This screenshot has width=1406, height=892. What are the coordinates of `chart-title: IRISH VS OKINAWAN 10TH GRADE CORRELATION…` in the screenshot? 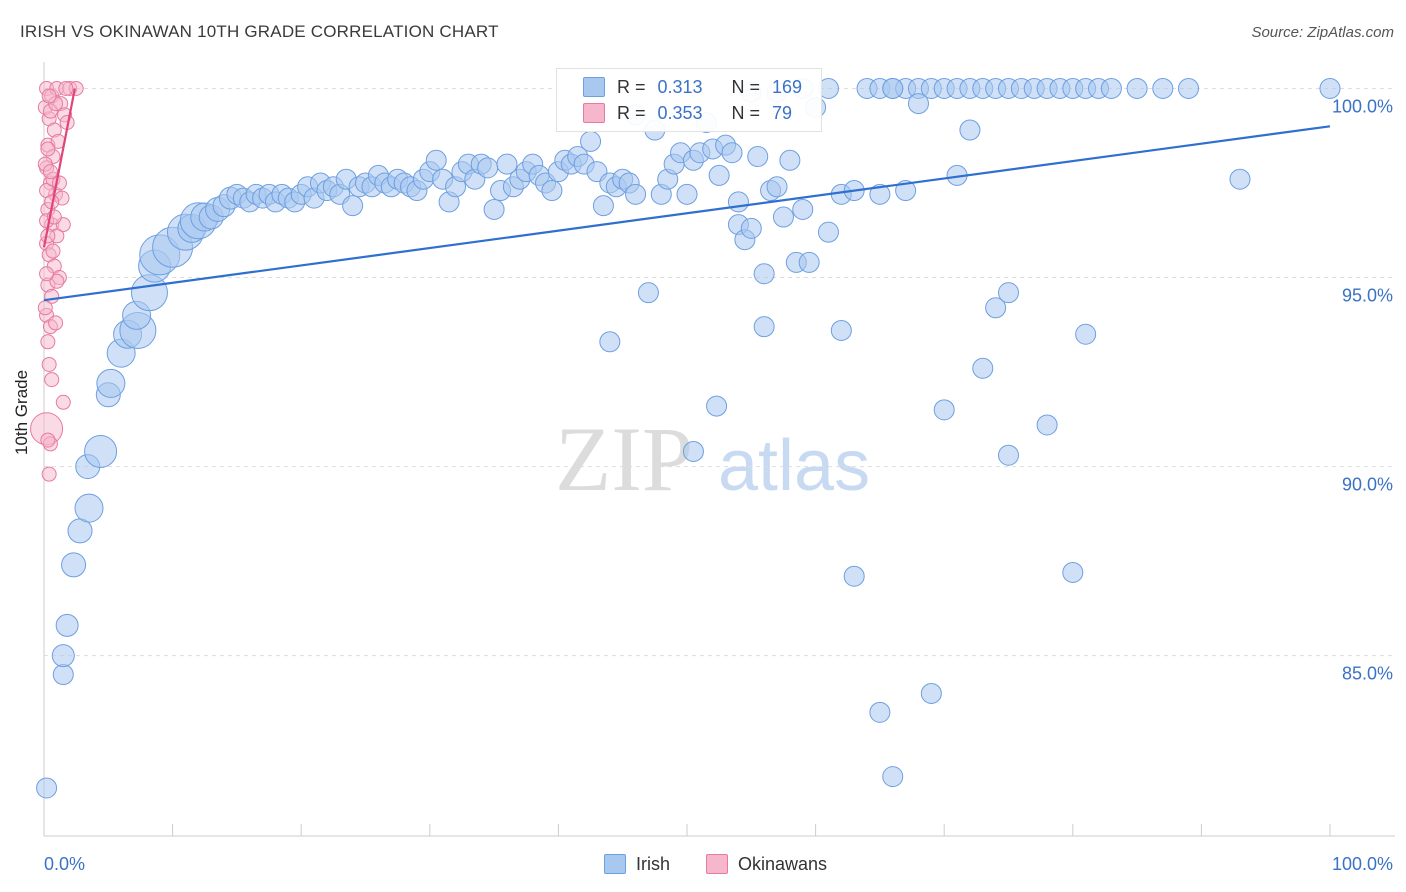 It's located at (259, 31).